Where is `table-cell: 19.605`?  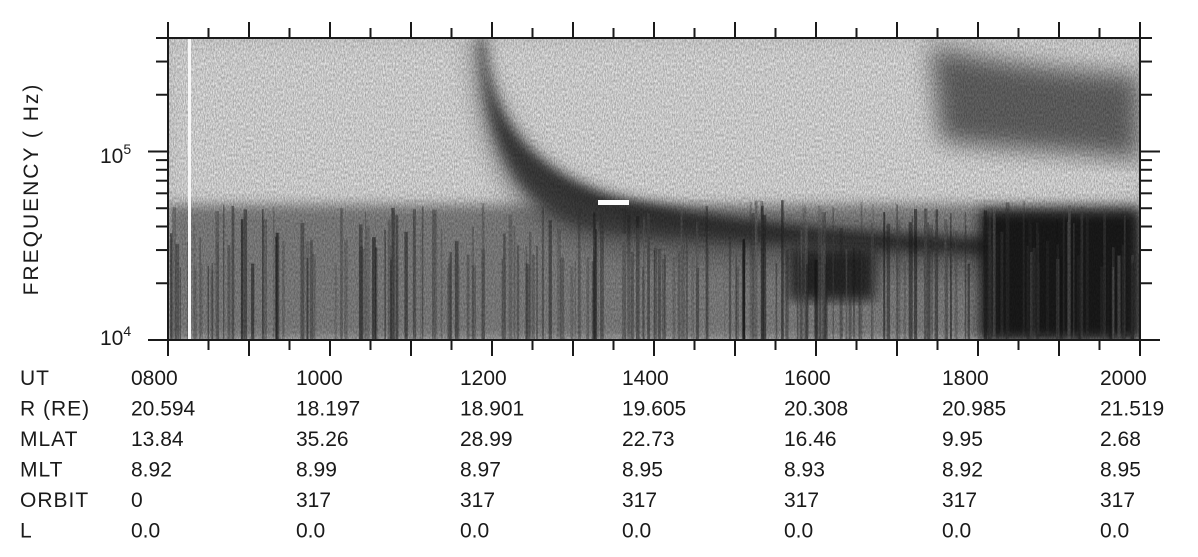 table-cell: 19.605 is located at coordinates (654, 409).